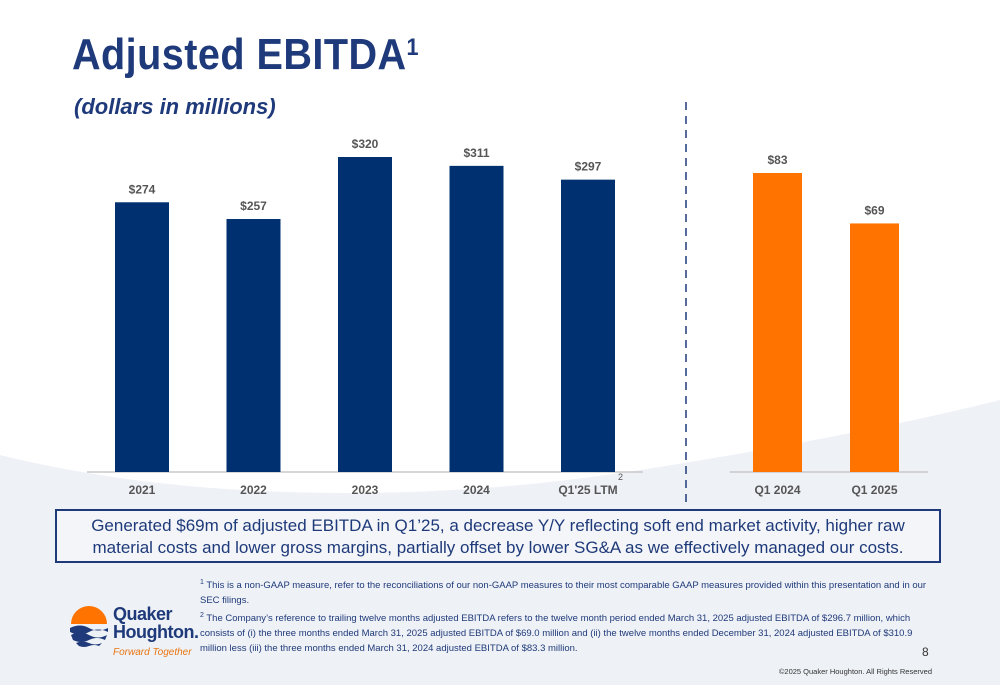  Describe the element at coordinates (253, 206) in the screenshot. I see `annual-data-label-2: $257` at that location.